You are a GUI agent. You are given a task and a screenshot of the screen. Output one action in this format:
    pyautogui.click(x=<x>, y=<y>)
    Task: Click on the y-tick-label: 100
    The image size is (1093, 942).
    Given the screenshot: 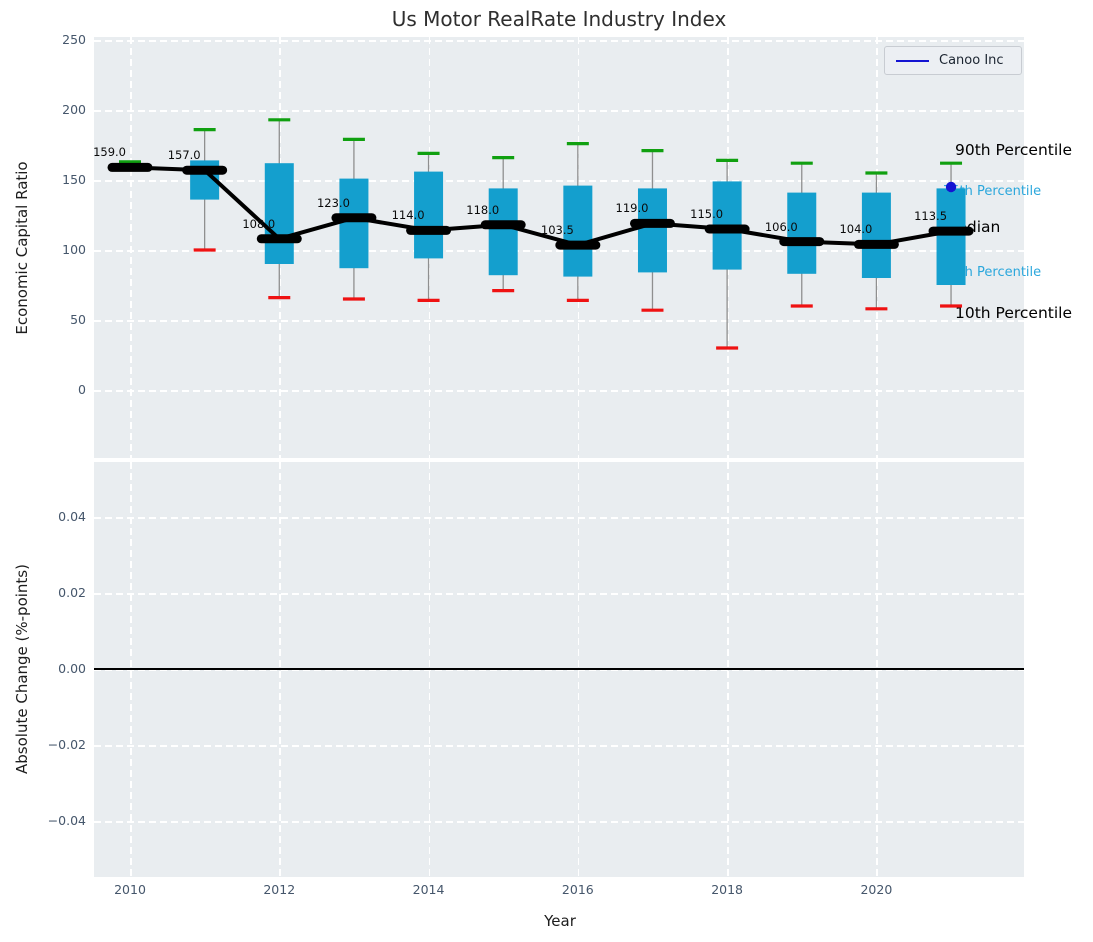 What is the action you would take?
    pyautogui.click(x=74, y=249)
    